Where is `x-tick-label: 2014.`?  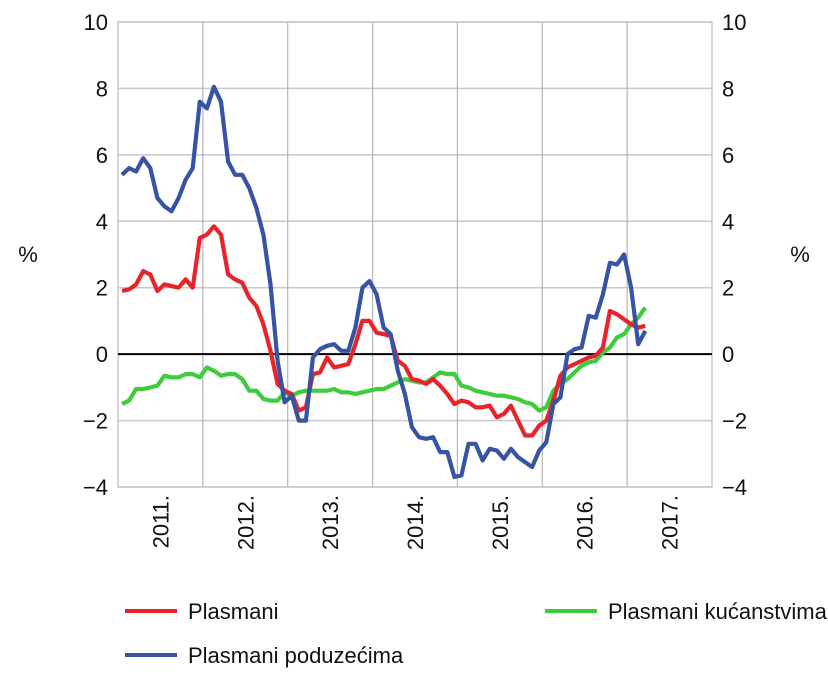
x-tick-label: 2014. is located at coordinates (415, 522).